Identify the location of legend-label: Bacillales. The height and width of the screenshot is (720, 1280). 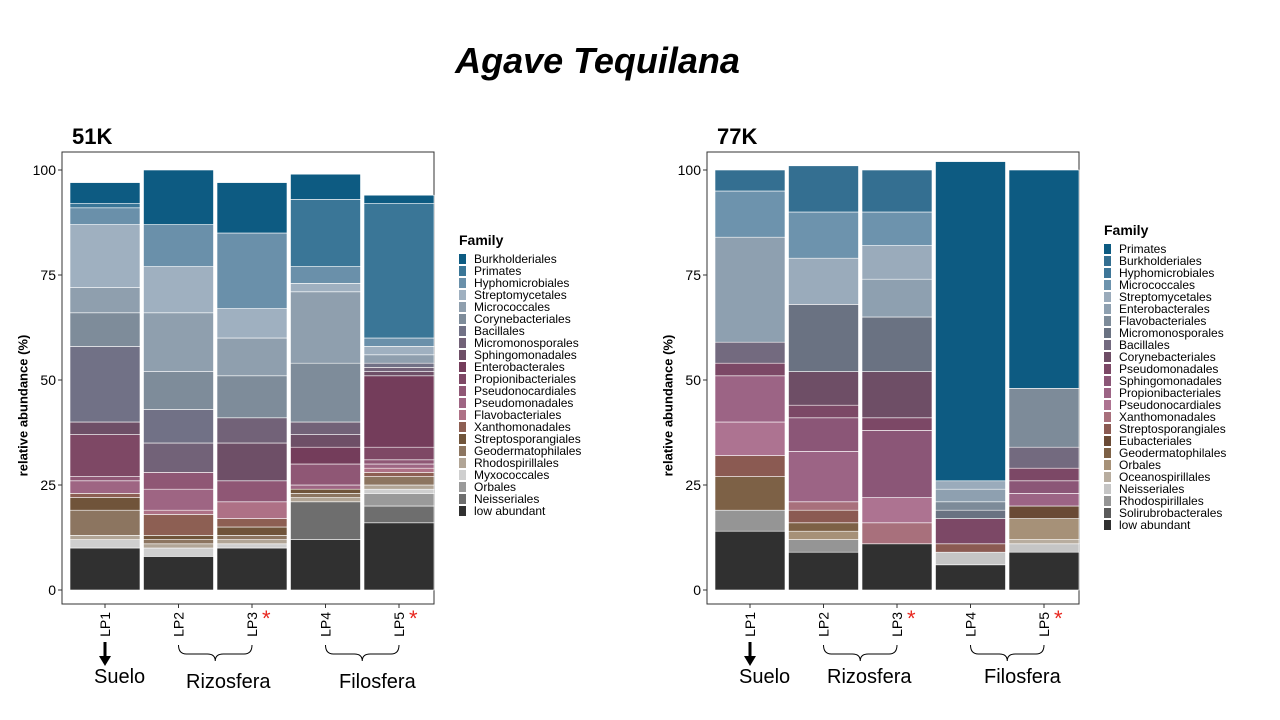
(1144, 345).